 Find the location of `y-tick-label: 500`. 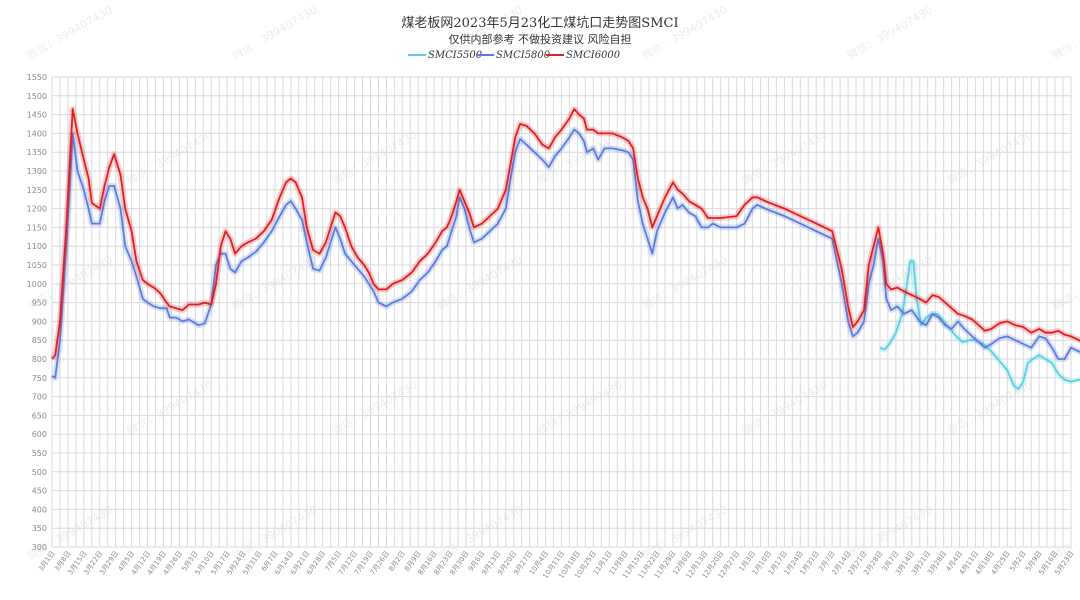

y-tick-label: 500 is located at coordinates (39, 472).